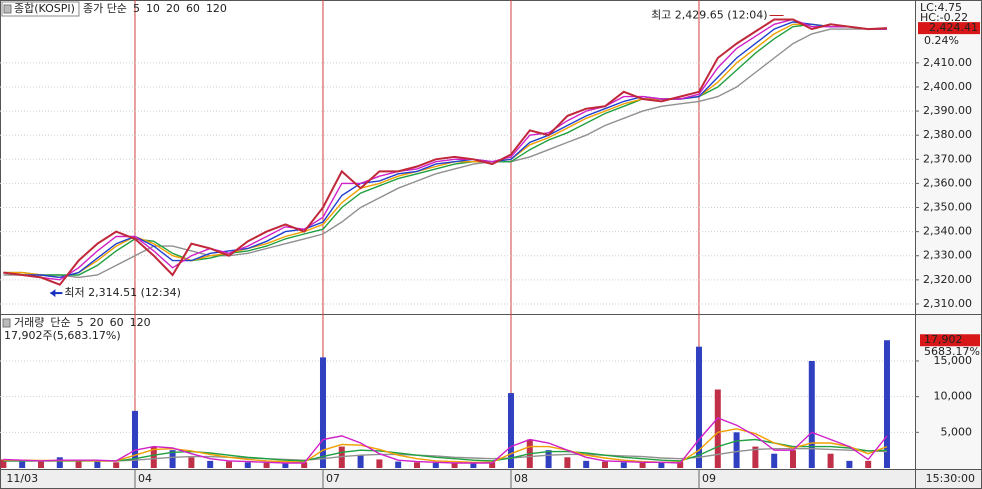 This screenshot has height=489, width=982. Describe the element at coordinates (947, 255) in the screenshot. I see `y-tick-label: 2,330.00` at that location.